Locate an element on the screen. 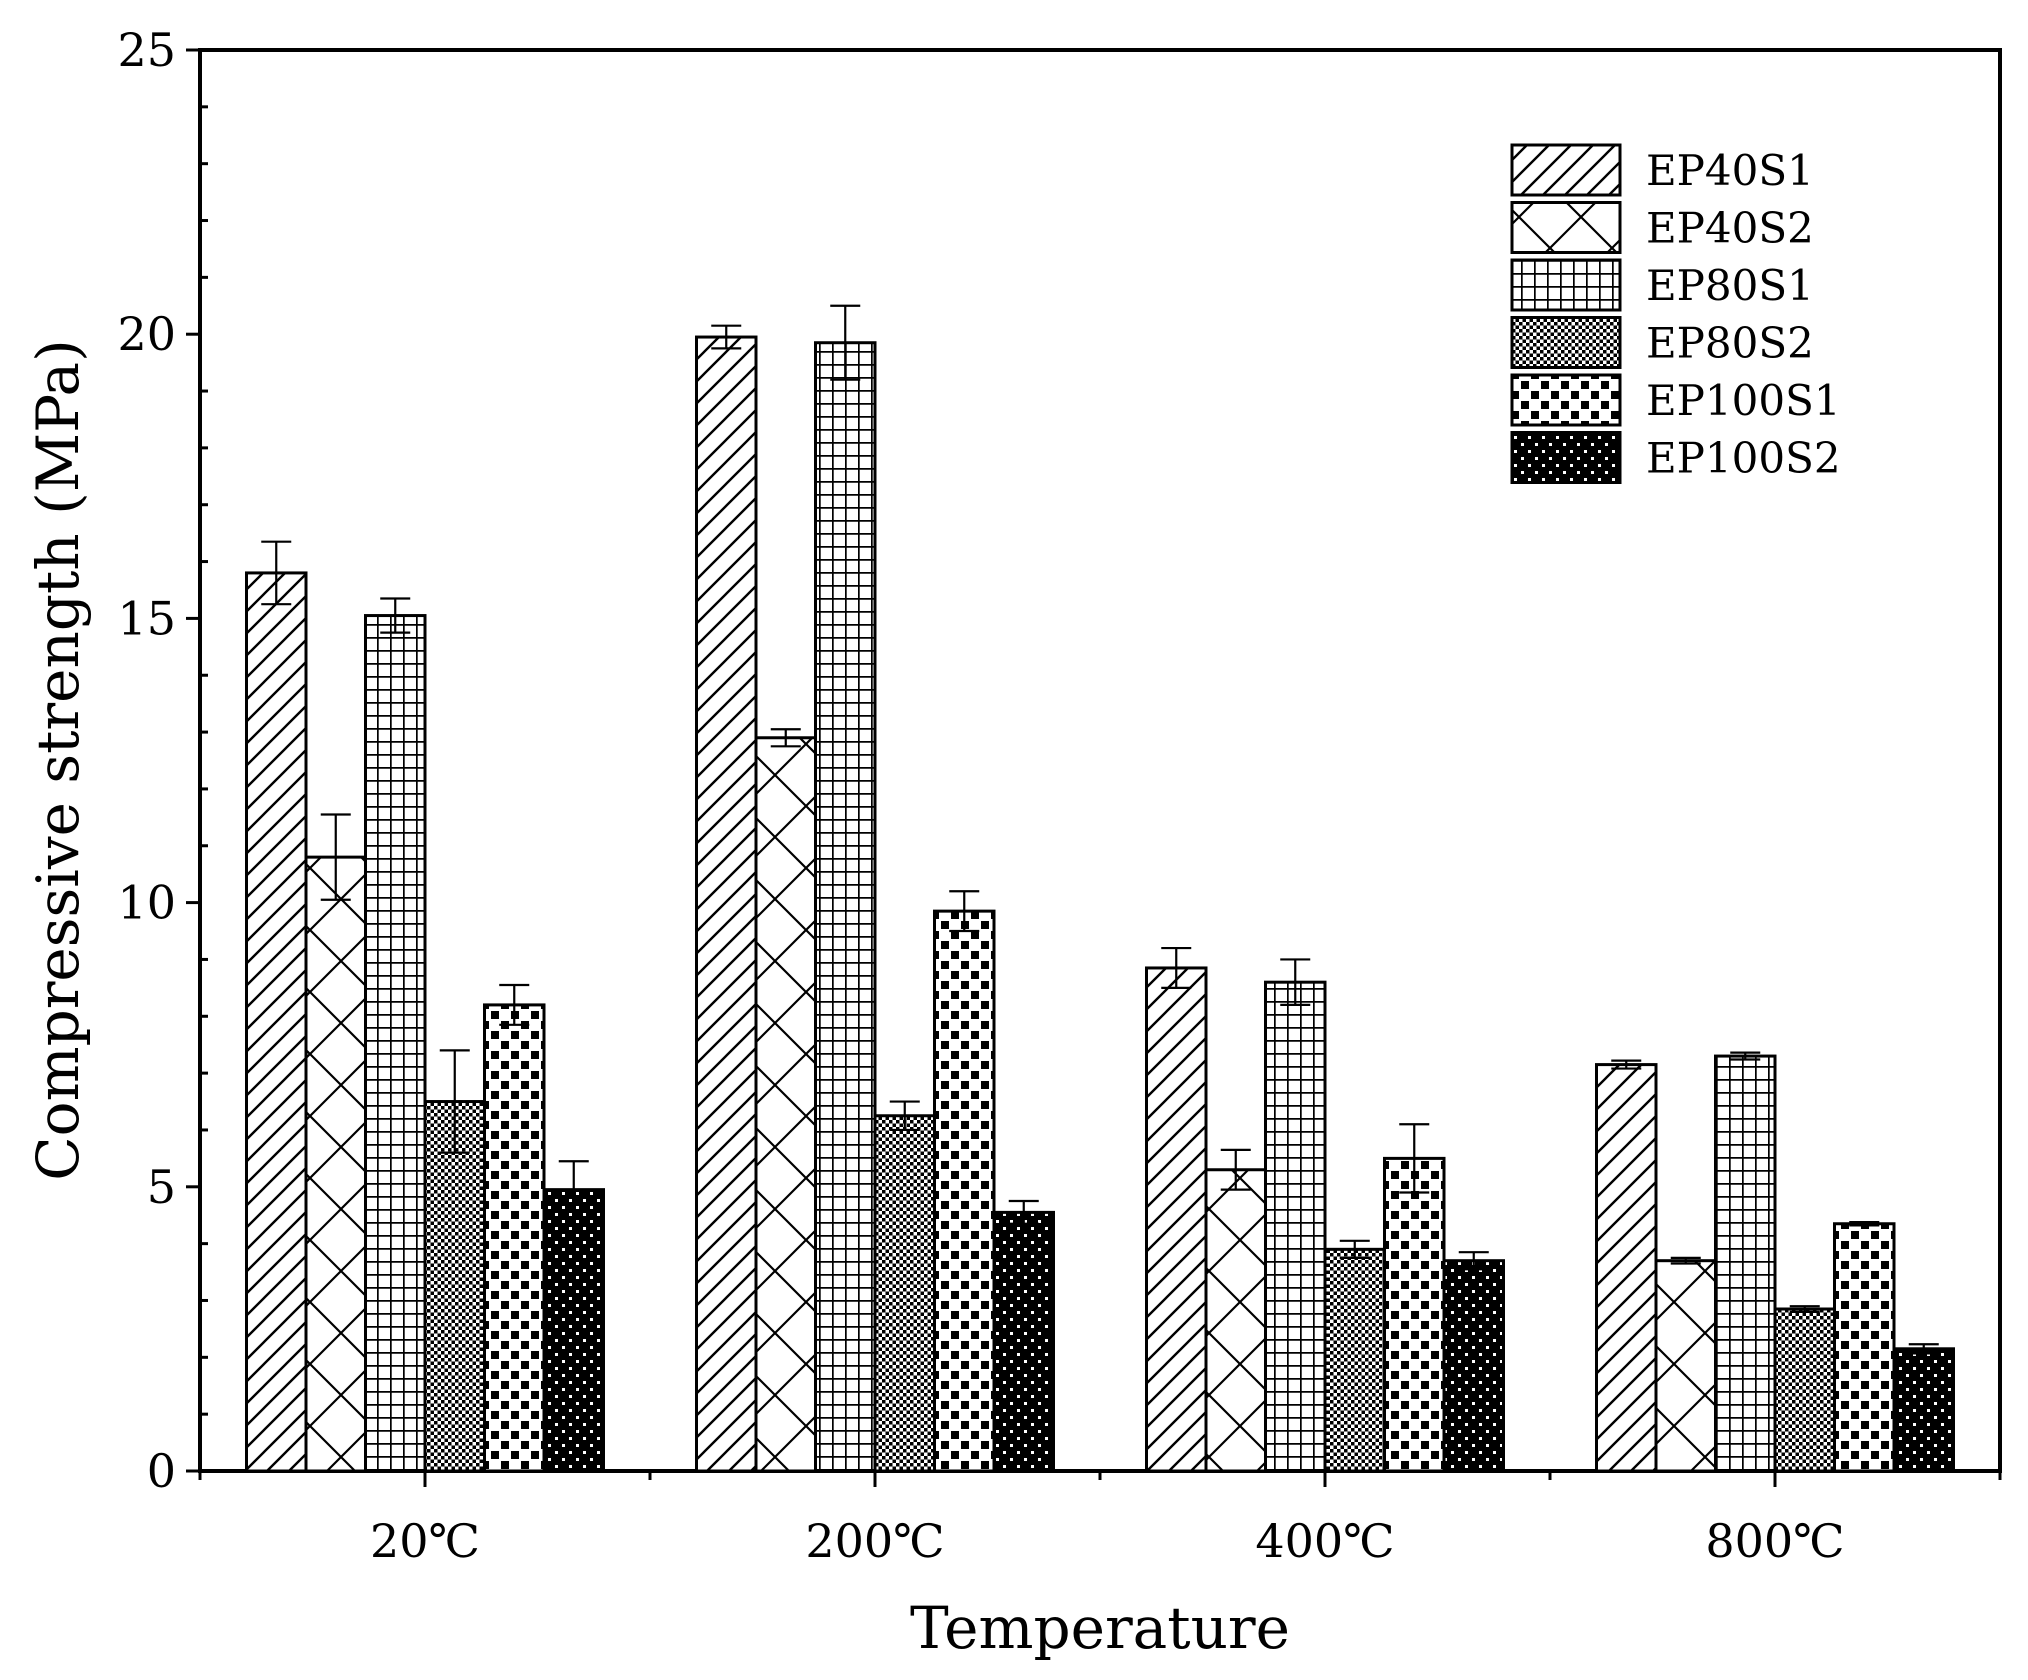 The image size is (2028, 1680). legend-label-ep80s2: EP80S2 is located at coordinates (1730, 343).